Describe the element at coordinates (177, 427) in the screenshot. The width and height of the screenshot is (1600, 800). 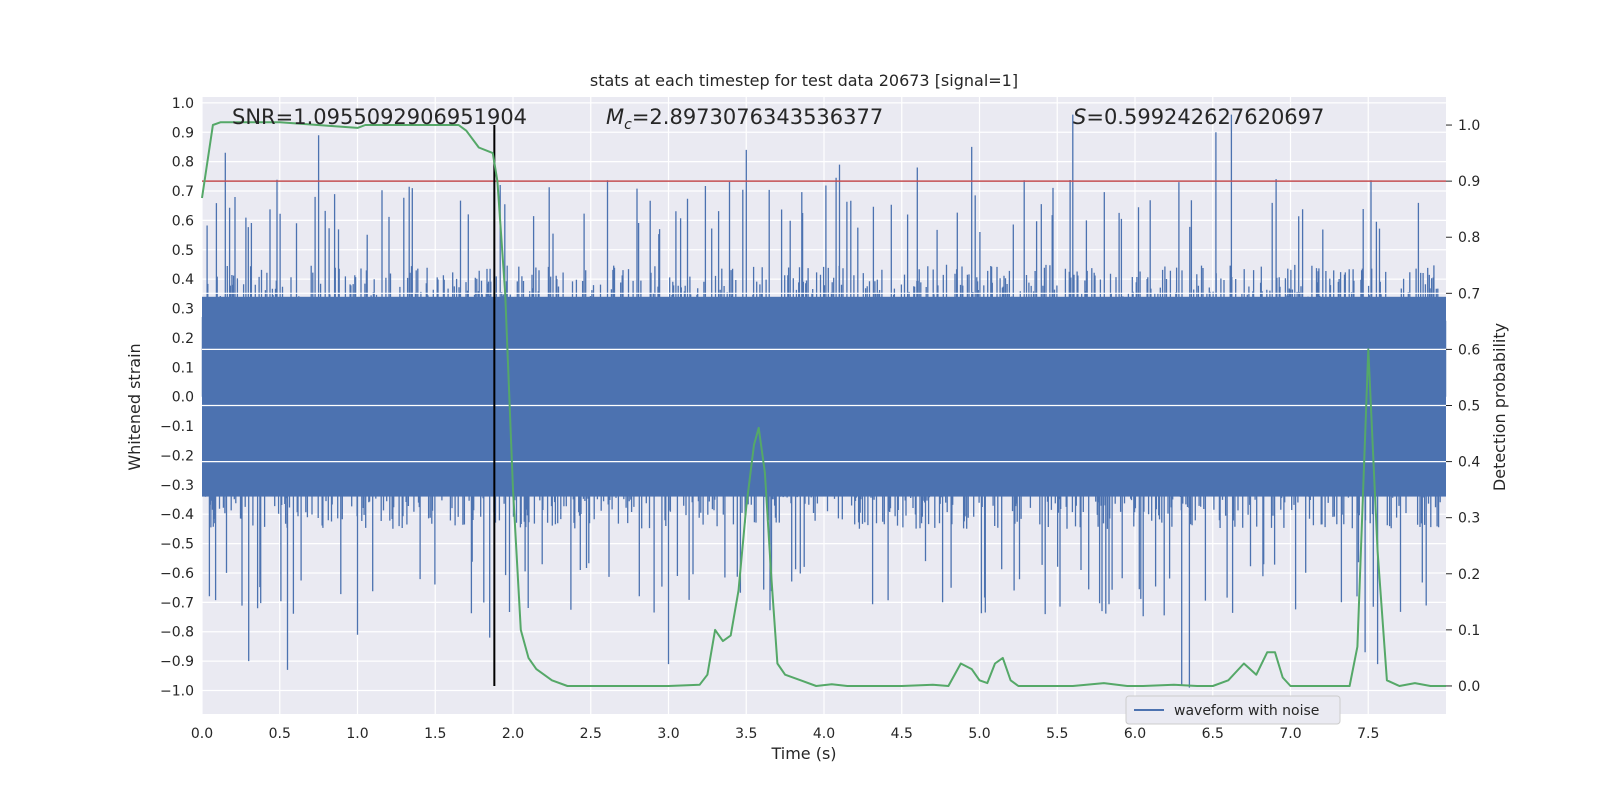
I see `y-left-tick-label: −0.1` at that location.